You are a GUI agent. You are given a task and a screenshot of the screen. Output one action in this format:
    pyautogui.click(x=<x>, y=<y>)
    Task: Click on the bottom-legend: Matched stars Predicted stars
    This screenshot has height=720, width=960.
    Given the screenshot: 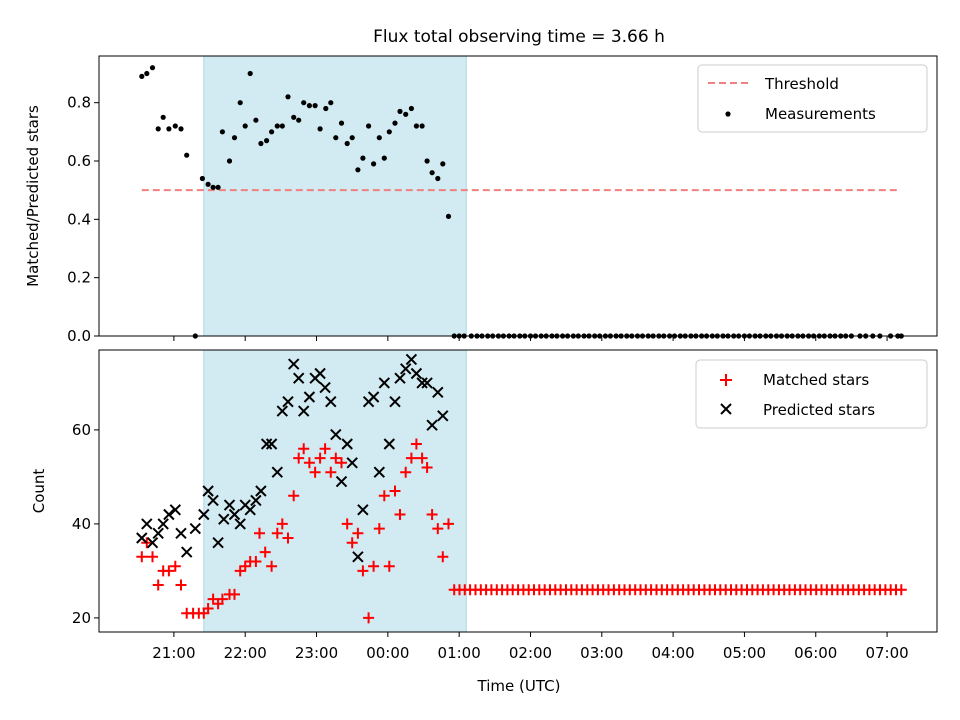 What is the action you would take?
    pyautogui.click(x=811, y=394)
    